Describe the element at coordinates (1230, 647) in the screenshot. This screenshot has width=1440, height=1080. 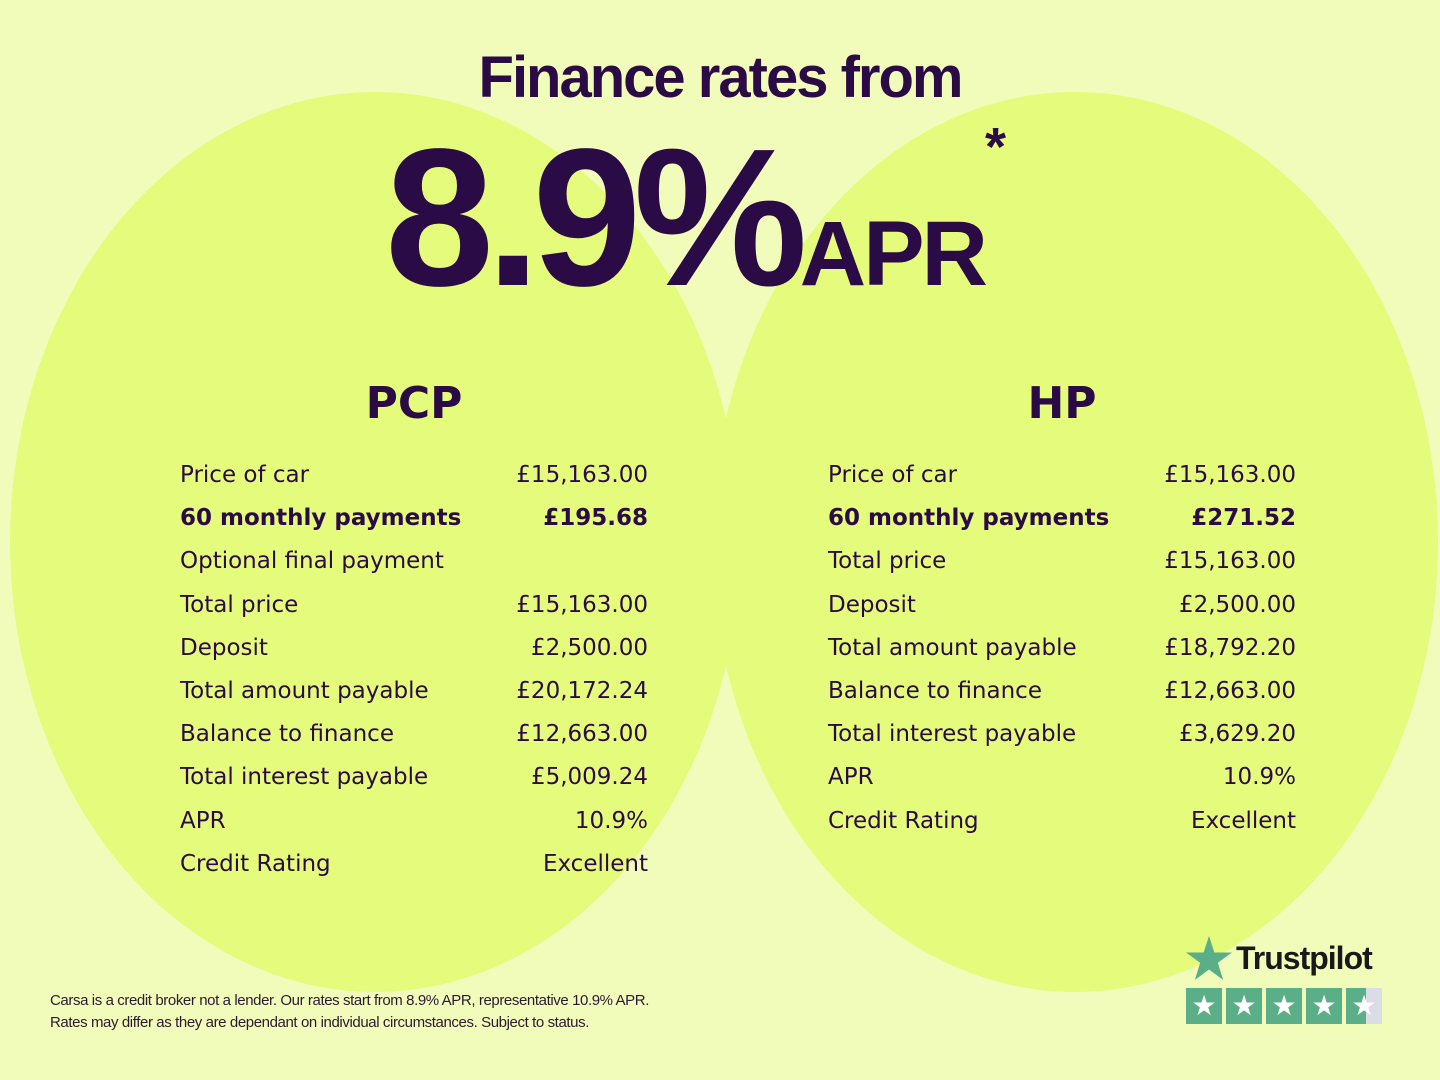
I see `row-value: £18,792.20` at that location.